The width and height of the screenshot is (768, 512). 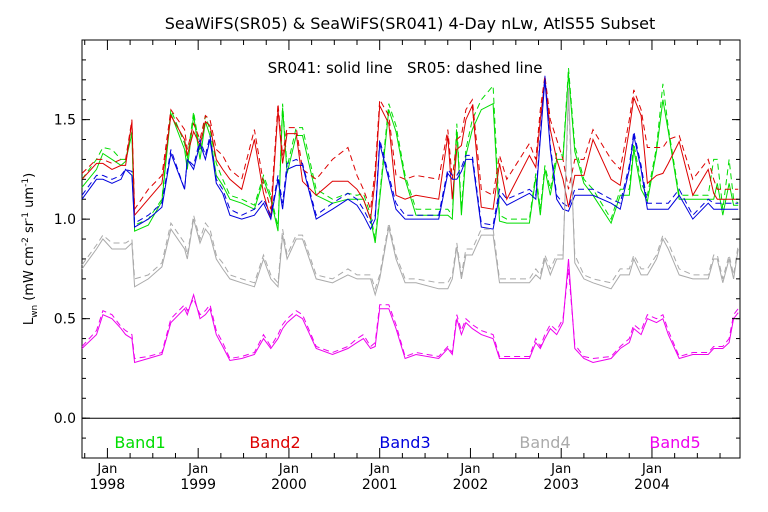 What do you see at coordinates (65, 220) in the screenshot?
I see `y-tick-label: 1.0` at bounding box center [65, 220].